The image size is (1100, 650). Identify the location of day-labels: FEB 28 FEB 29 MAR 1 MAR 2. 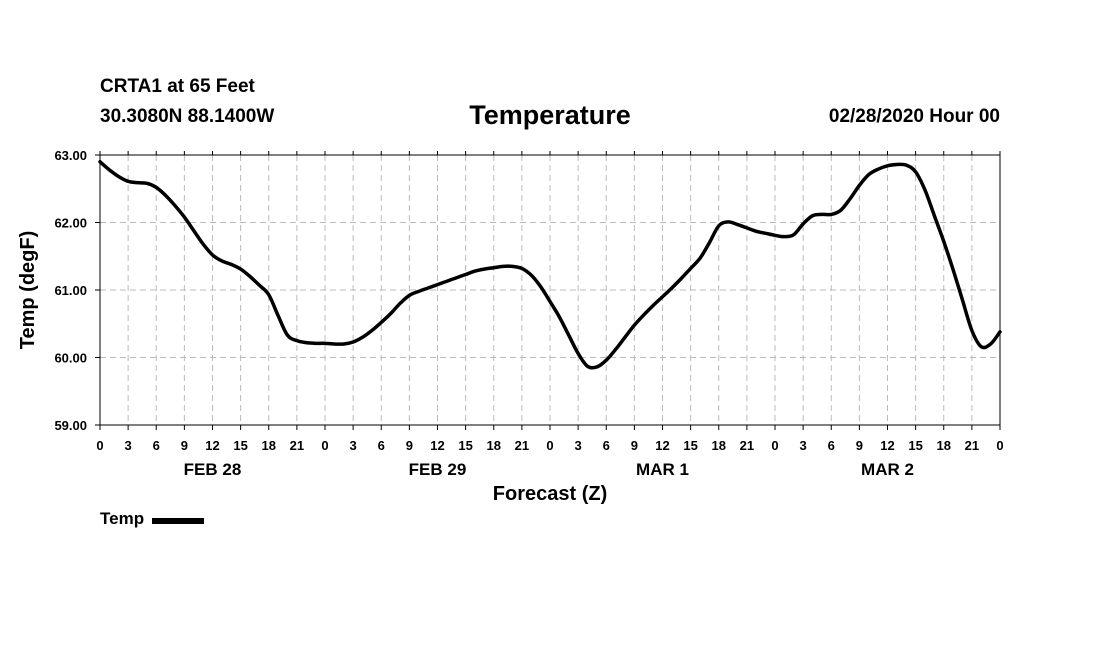
(549, 469).